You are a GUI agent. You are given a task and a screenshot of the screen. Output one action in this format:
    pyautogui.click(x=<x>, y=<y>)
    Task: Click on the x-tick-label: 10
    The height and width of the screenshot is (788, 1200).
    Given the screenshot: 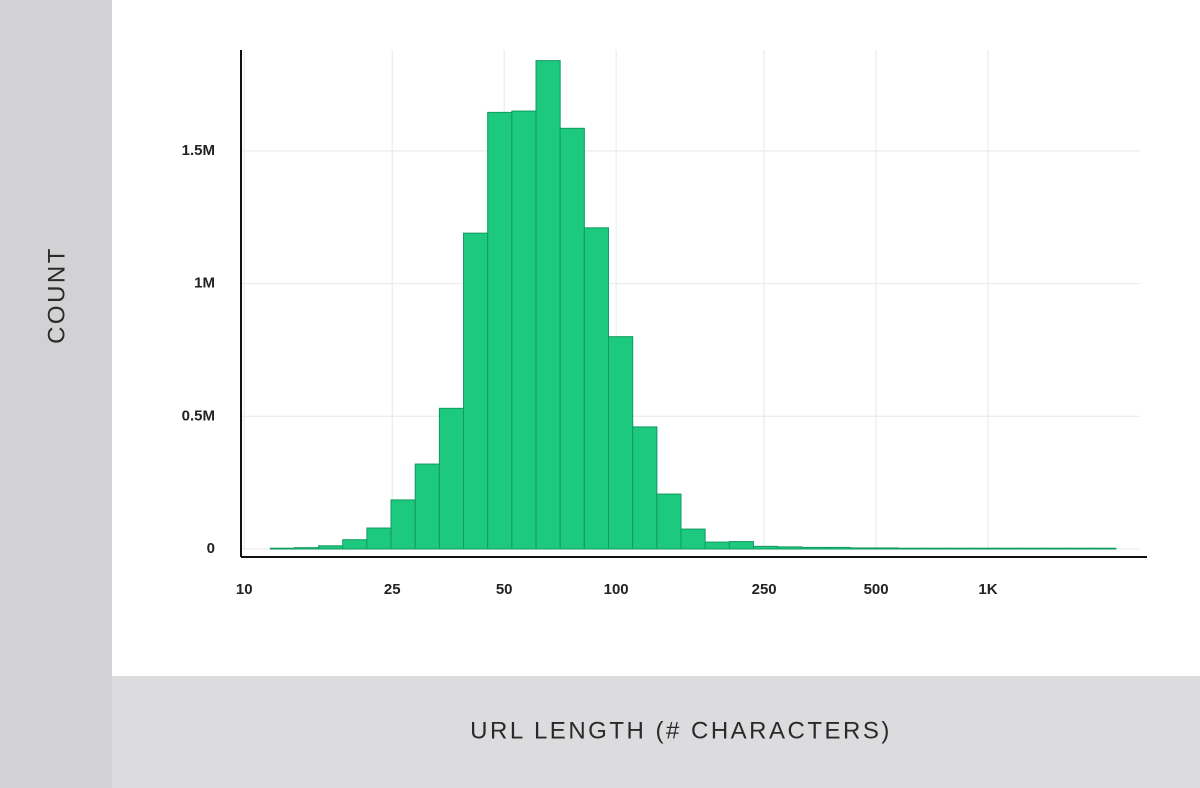 What is the action you would take?
    pyautogui.click(x=244, y=589)
    